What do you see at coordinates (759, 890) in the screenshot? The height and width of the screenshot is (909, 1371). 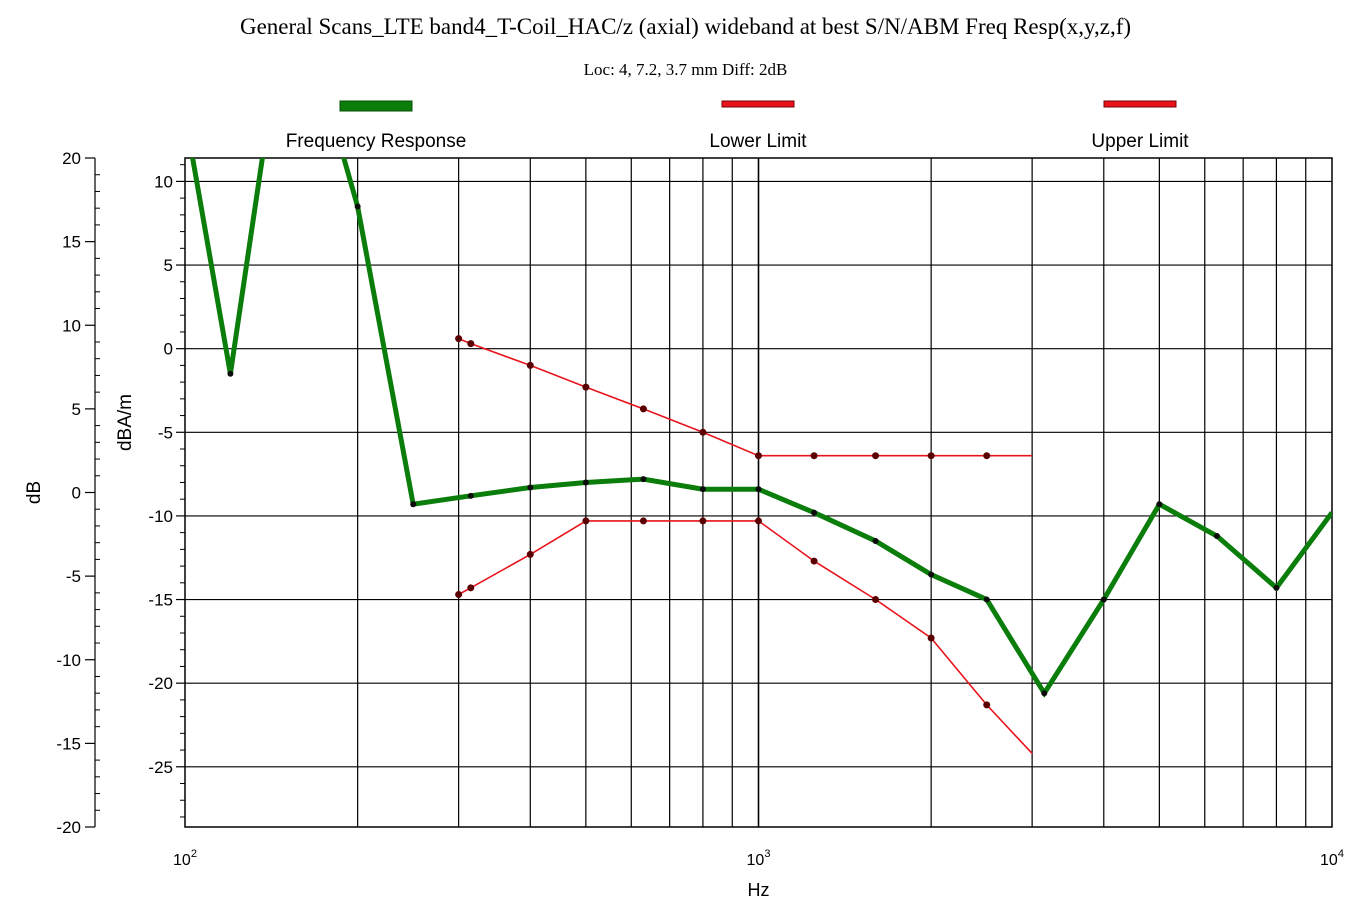 I see `x-axis-label: Hz` at bounding box center [759, 890].